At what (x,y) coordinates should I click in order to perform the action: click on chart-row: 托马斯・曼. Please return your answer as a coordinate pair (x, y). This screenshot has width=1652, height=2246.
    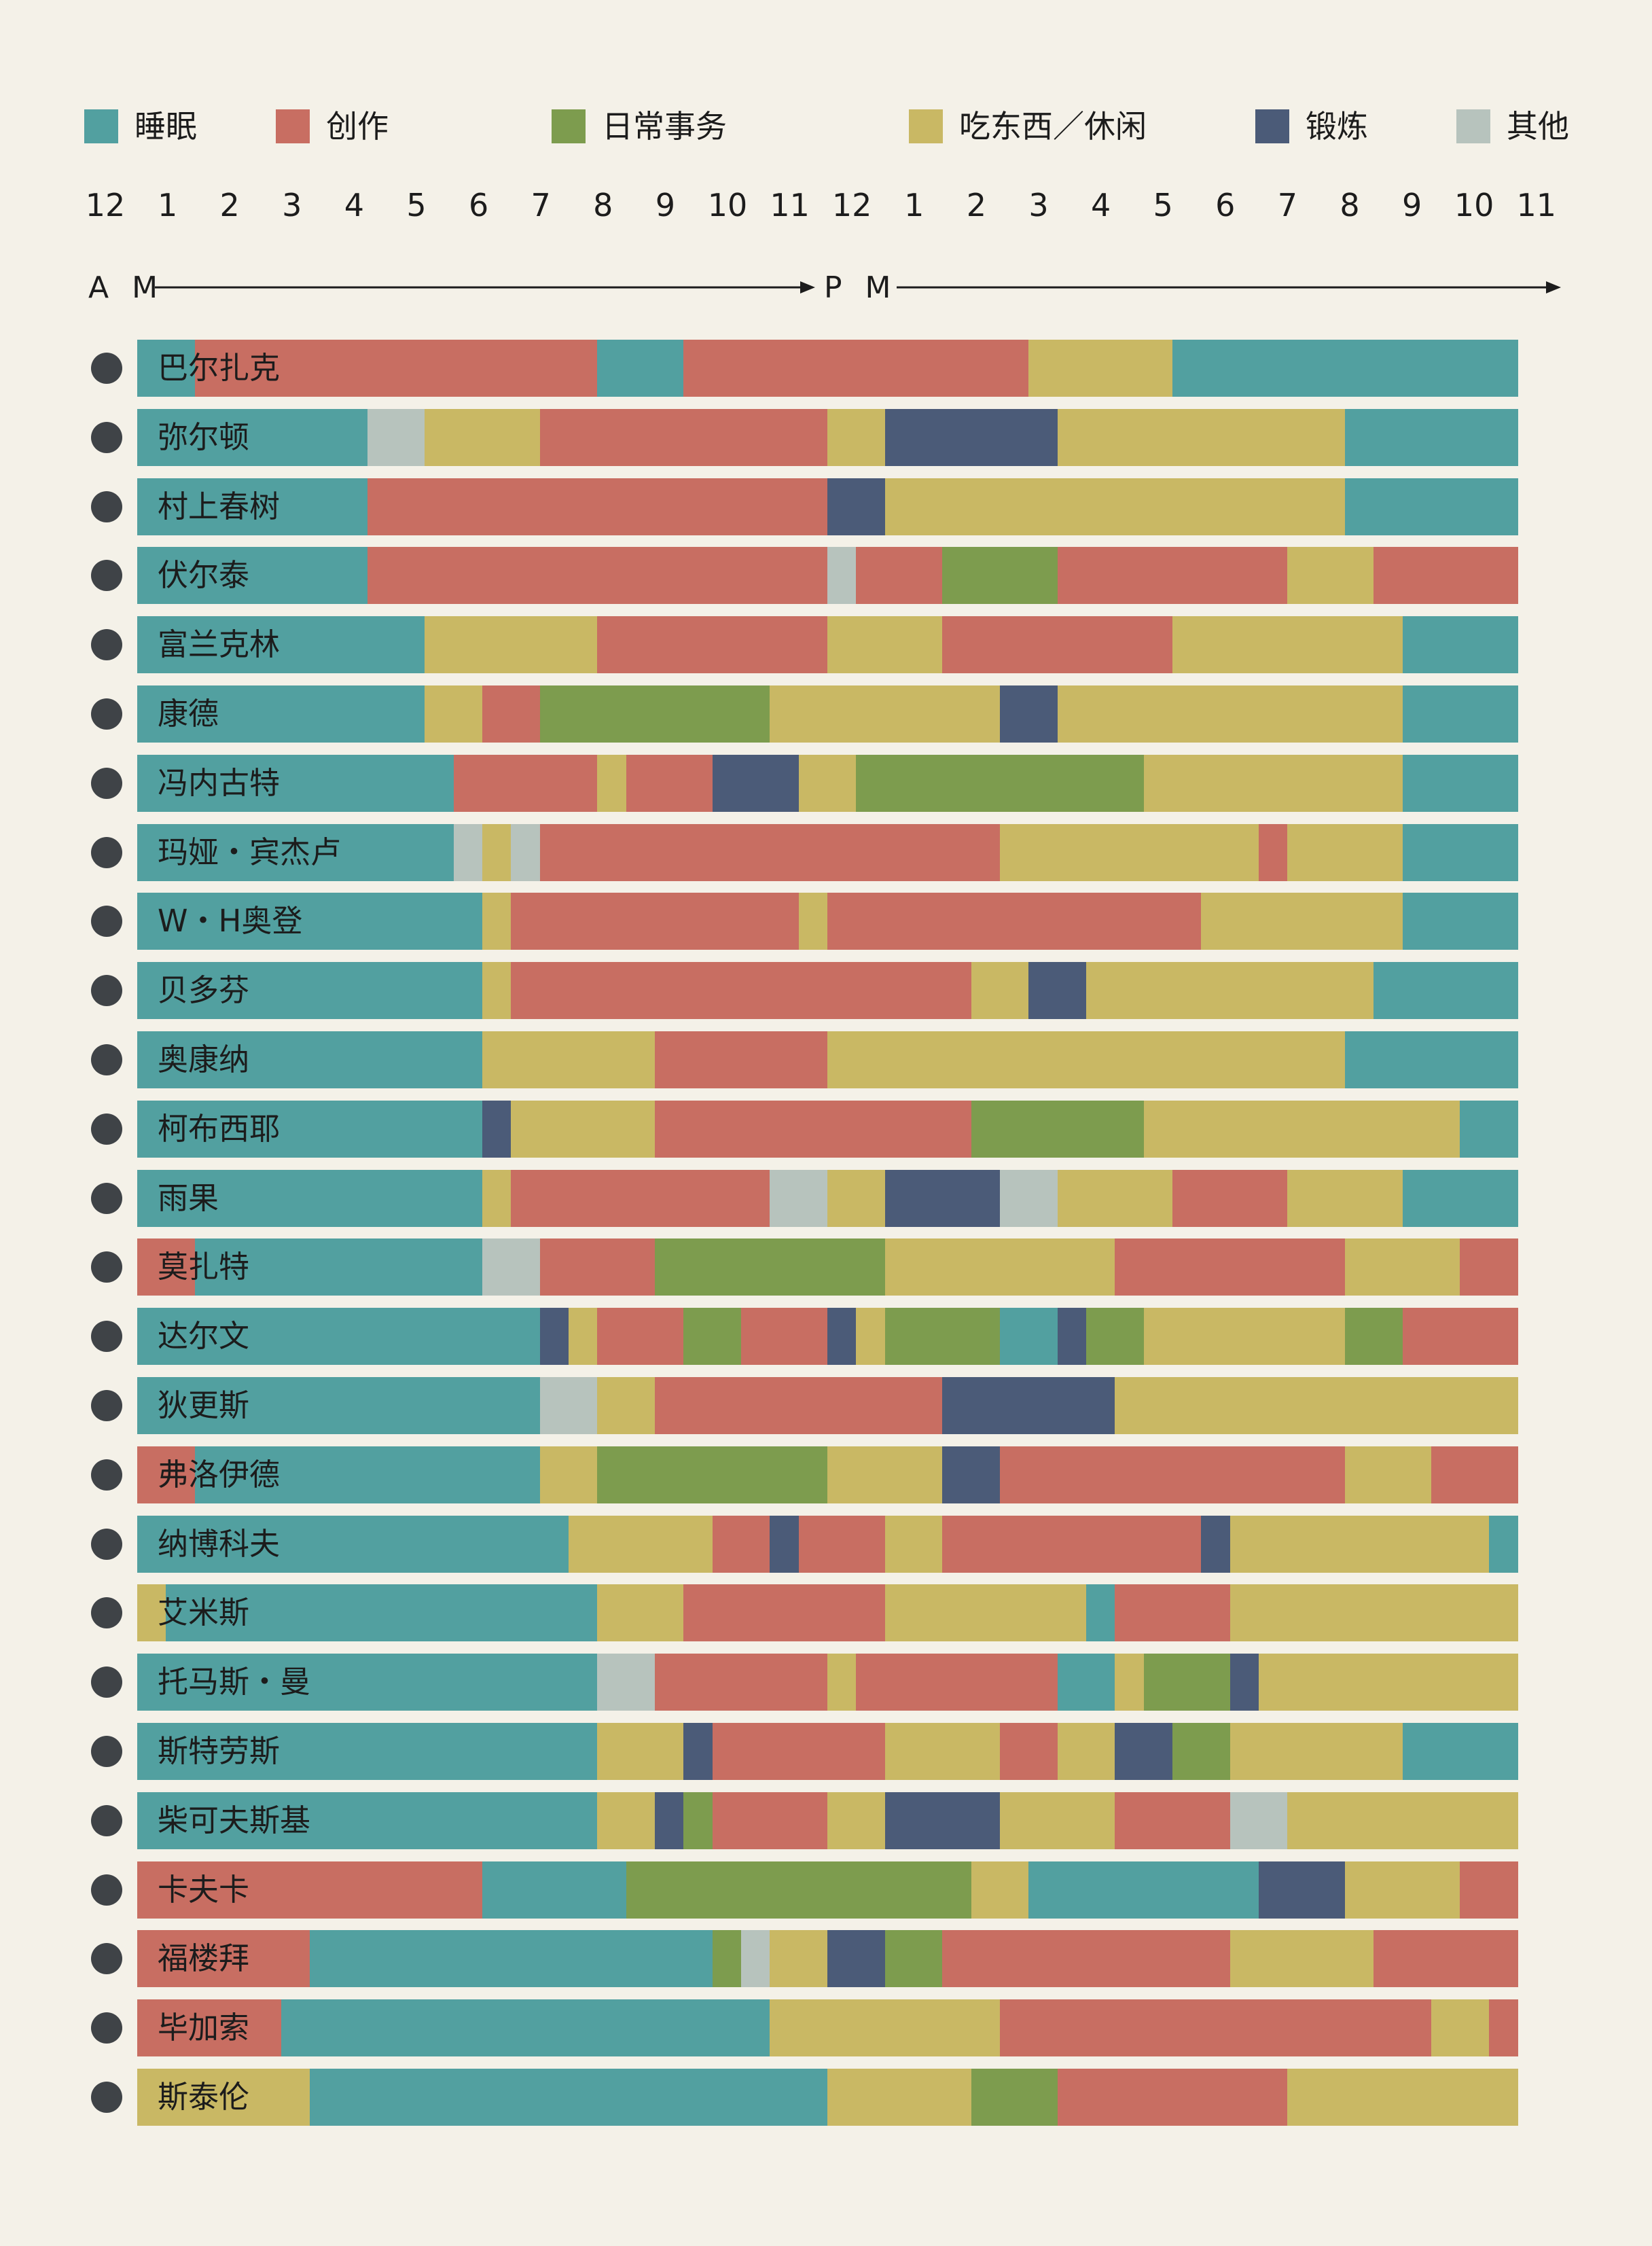
    Looking at the image, I should click on (826, 1682).